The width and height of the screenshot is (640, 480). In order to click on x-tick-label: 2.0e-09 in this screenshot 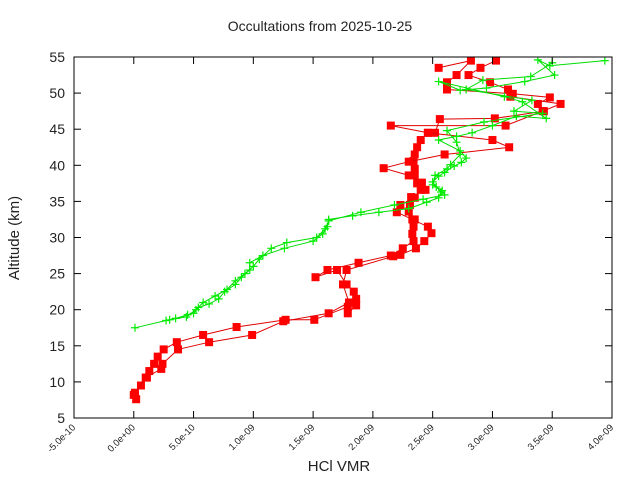, I will do `click(361, 437)`.